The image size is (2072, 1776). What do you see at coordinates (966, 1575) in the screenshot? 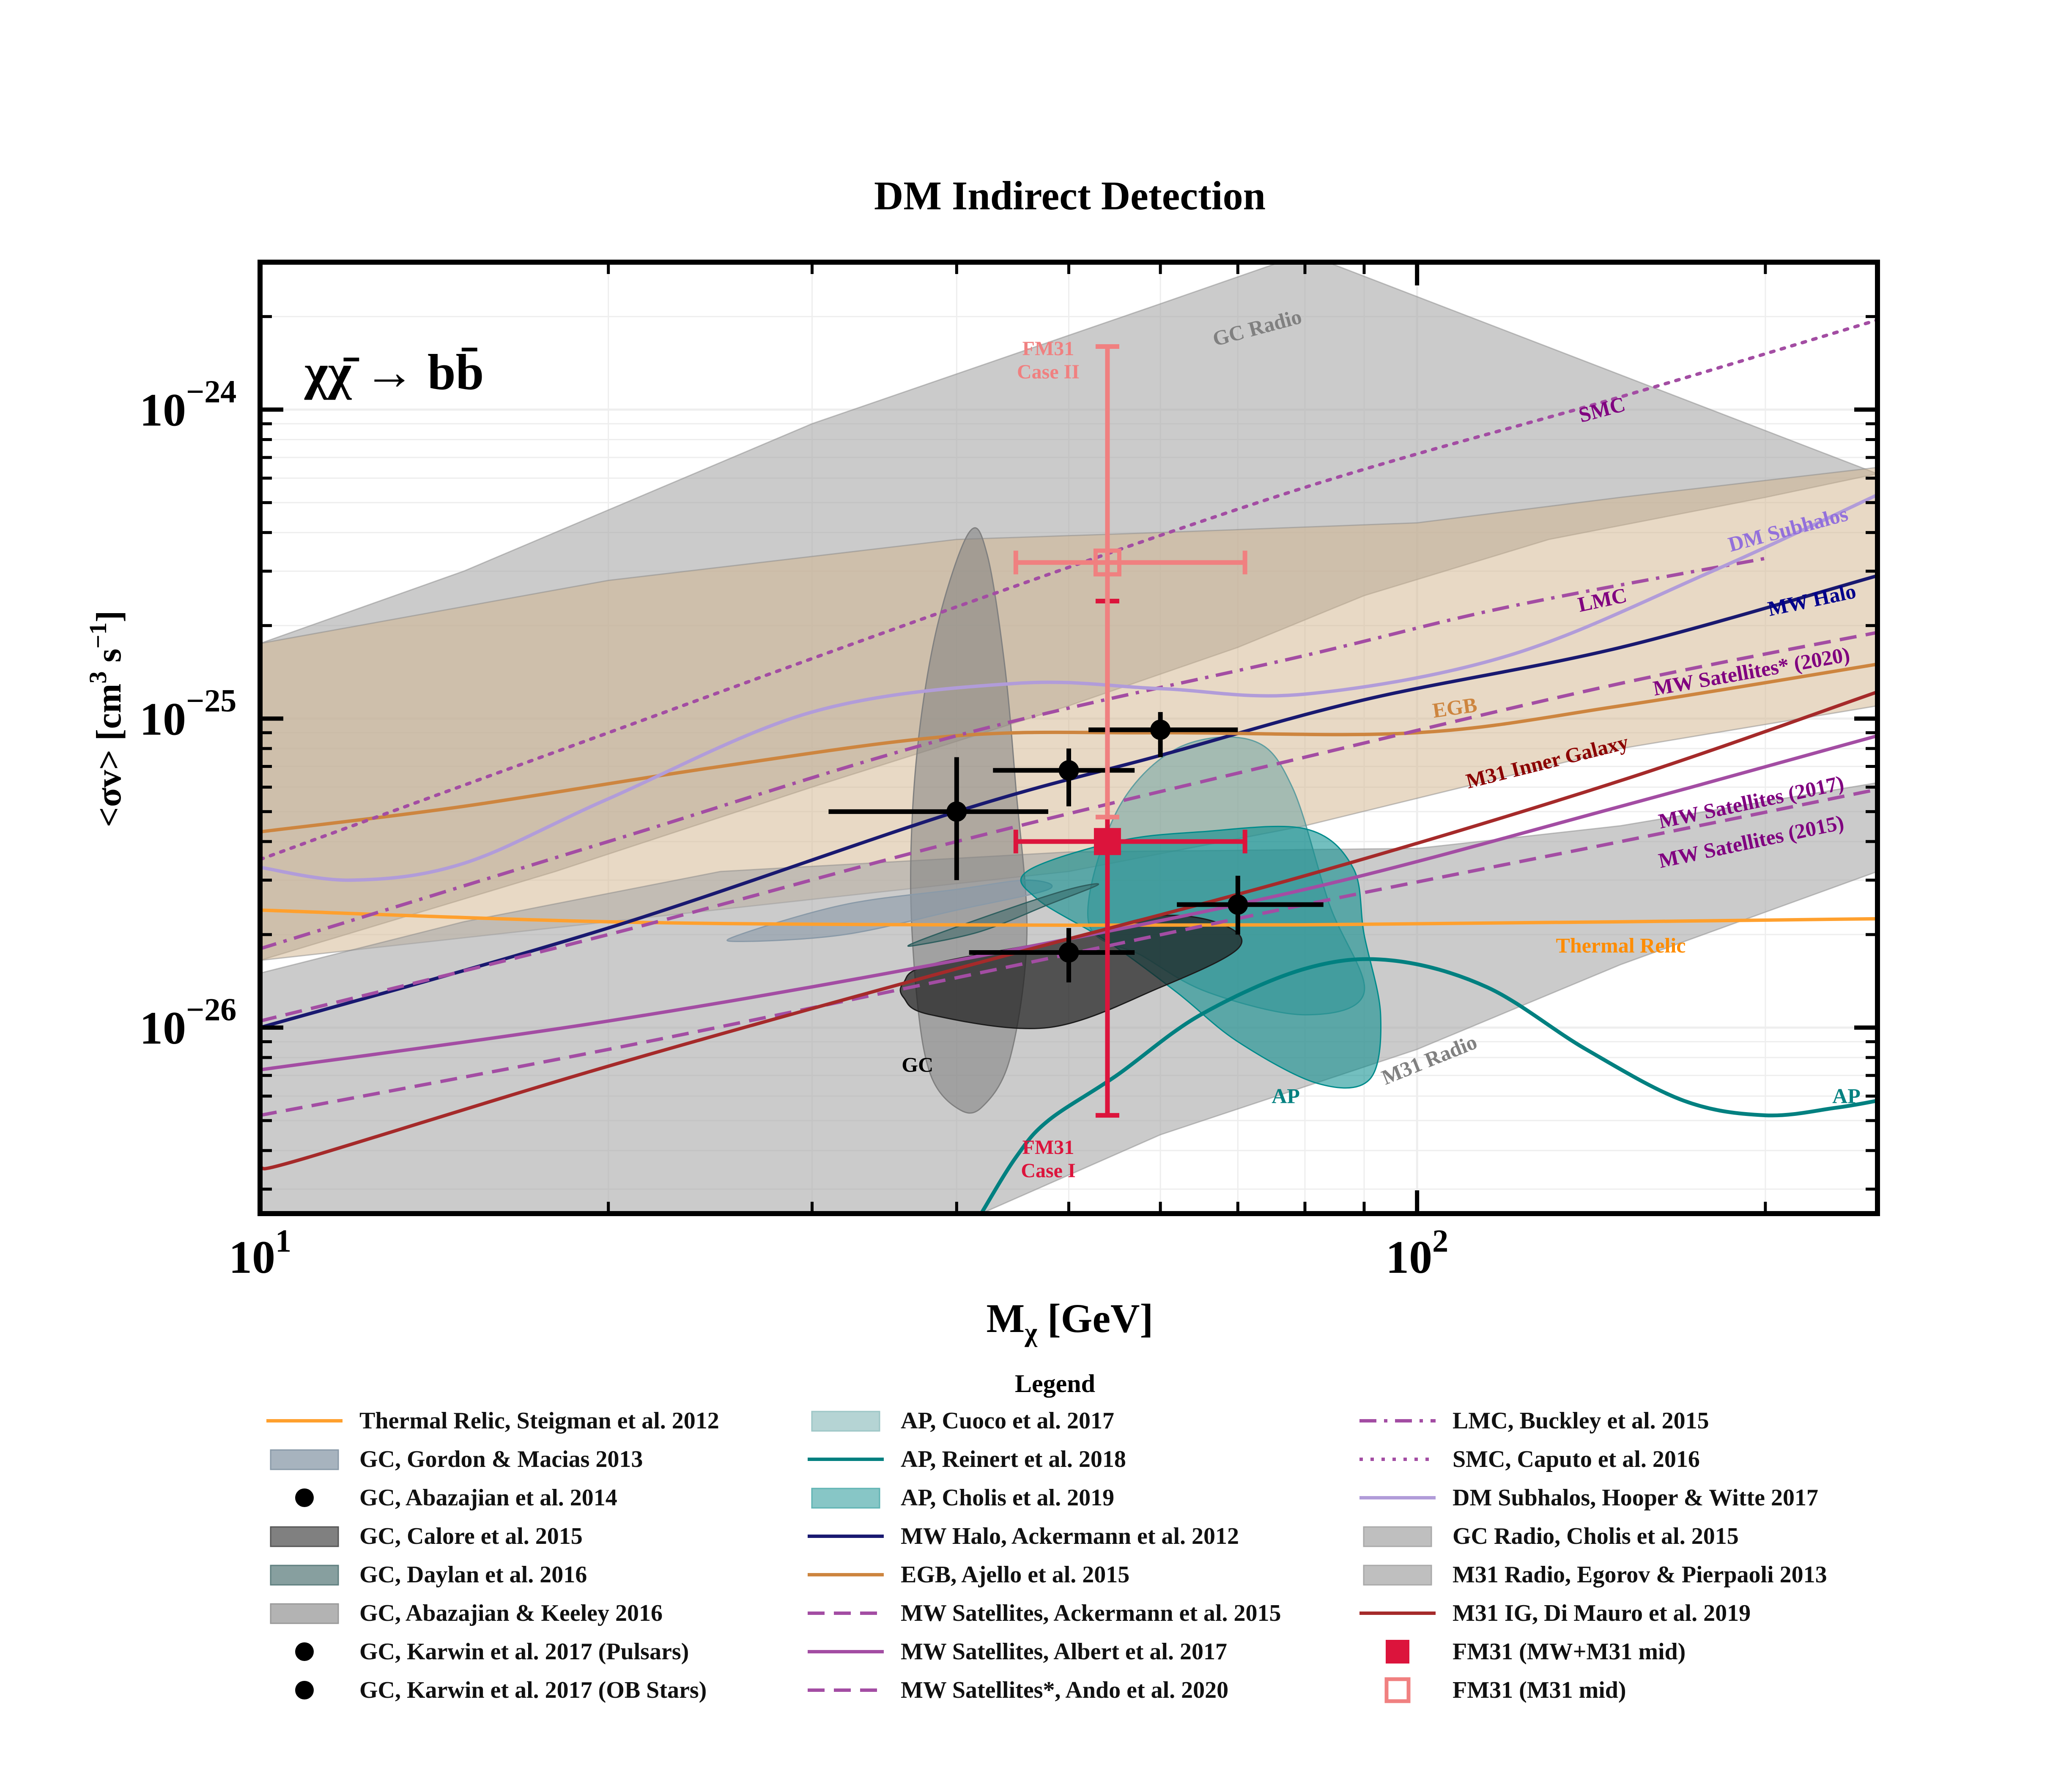
I see `legend-item-egb-ajello-et-al-2015: EGB, Ajello et al. 2015` at bounding box center [966, 1575].